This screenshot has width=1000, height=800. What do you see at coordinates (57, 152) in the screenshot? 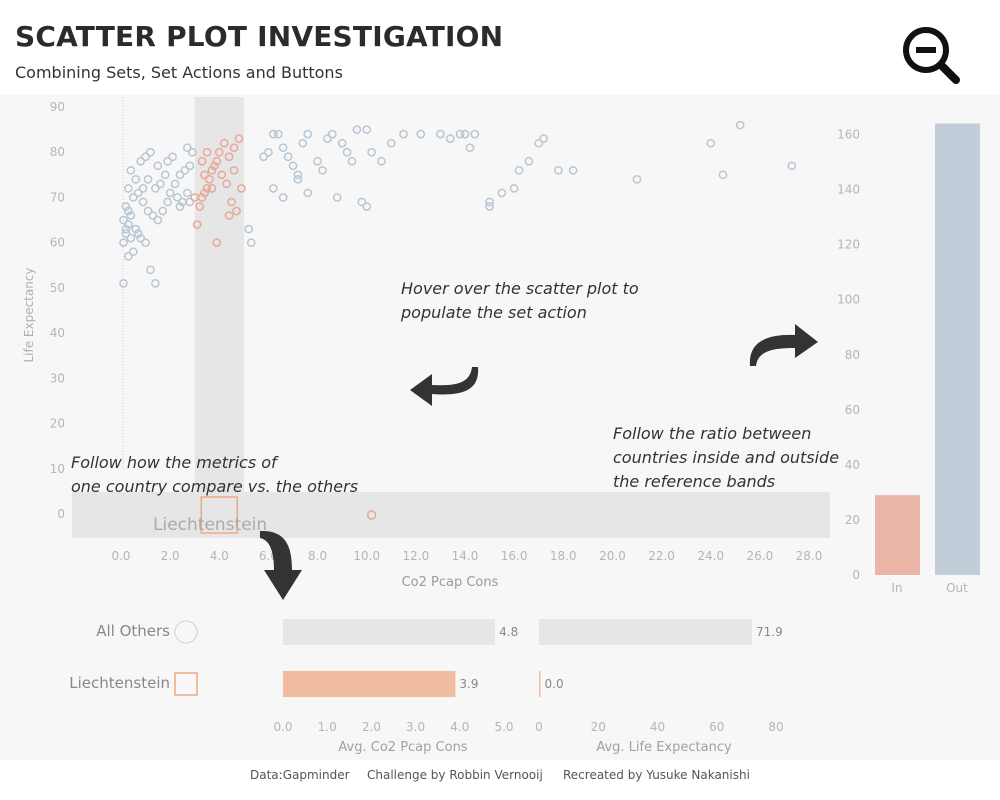
I see `y-tick-label: 80` at bounding box center [57, 152].